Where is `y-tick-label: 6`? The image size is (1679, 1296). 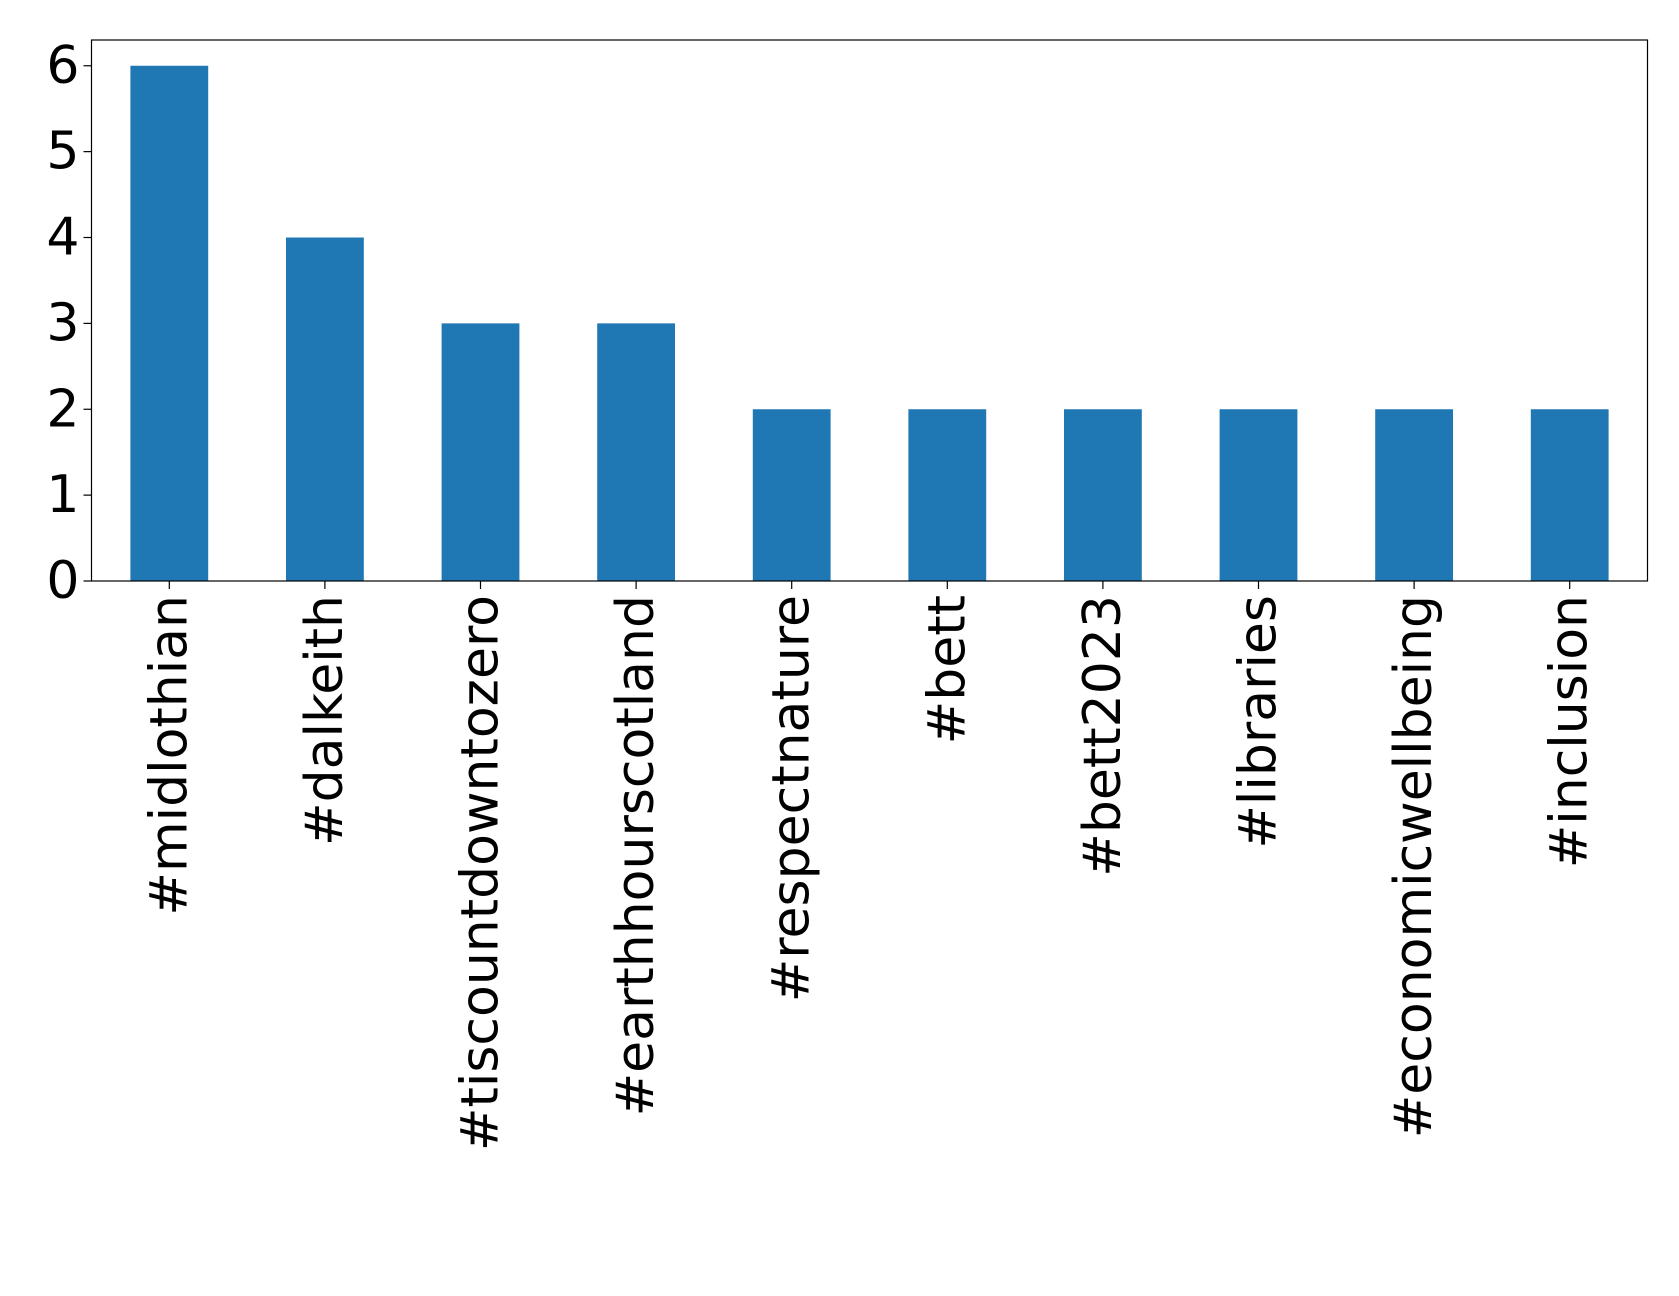
y-tick-label: 6 is located at coordinates (62, 66).